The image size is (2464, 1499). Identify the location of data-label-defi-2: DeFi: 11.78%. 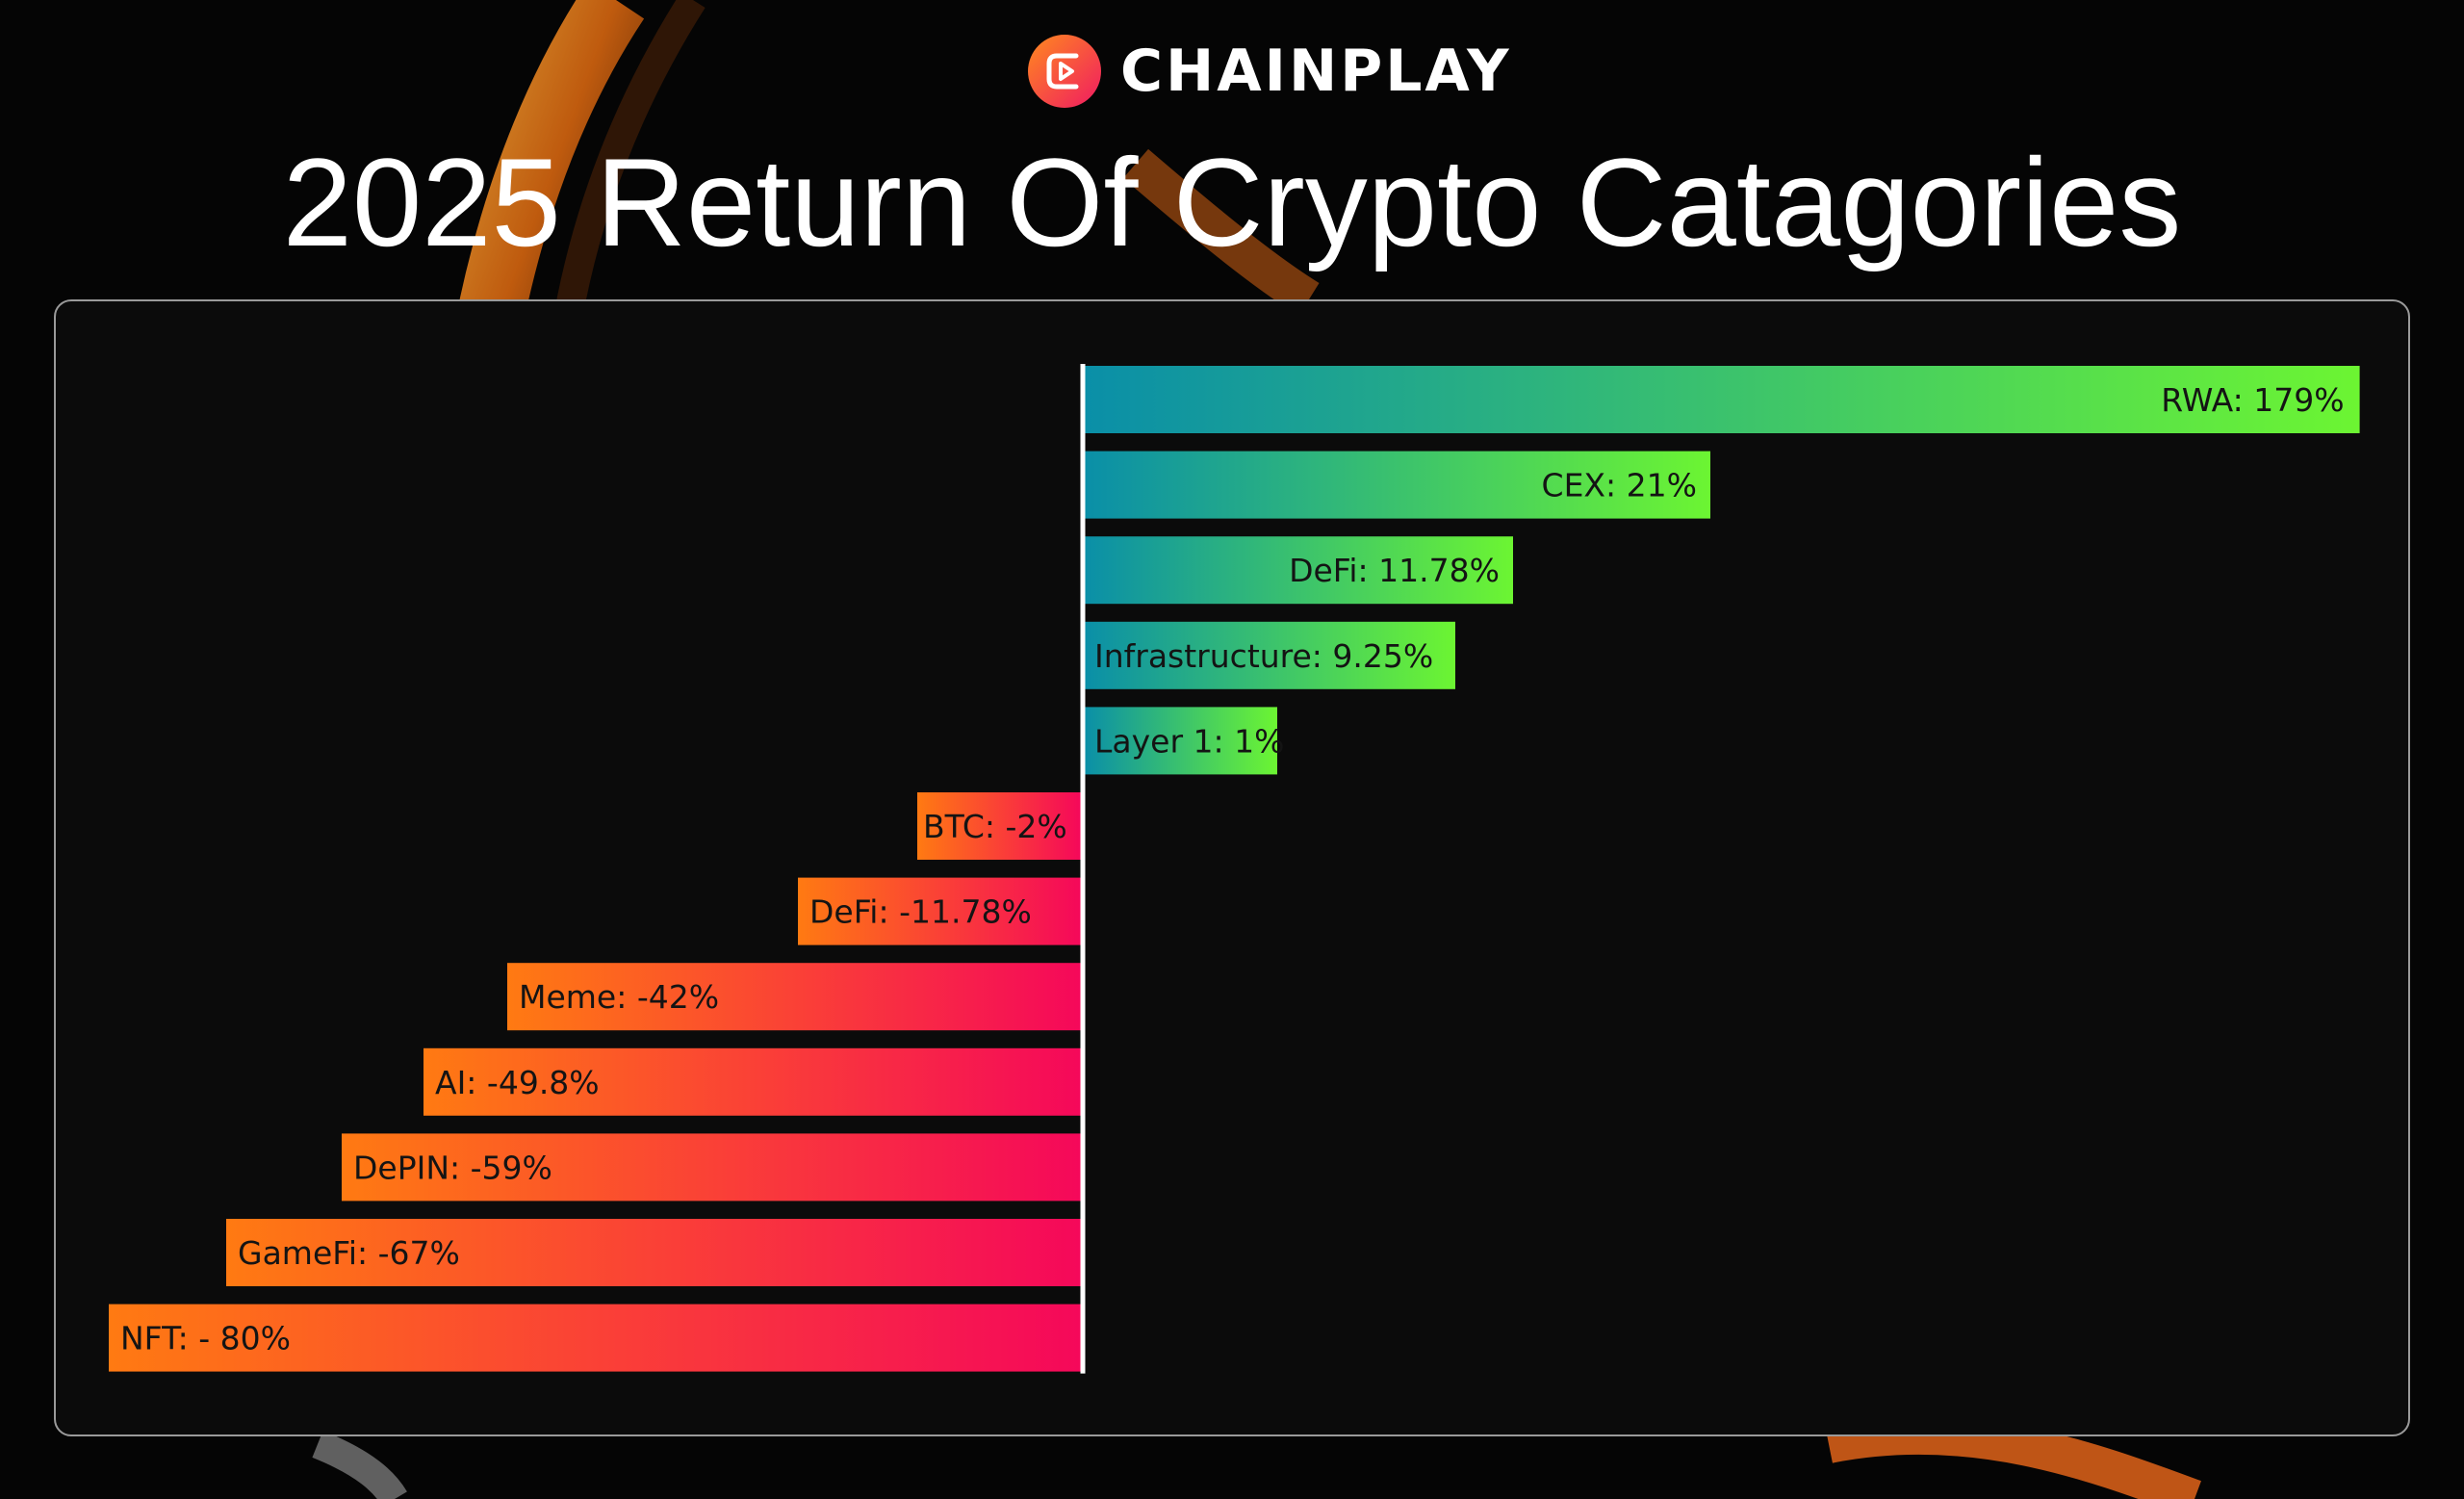
(1394, 570).